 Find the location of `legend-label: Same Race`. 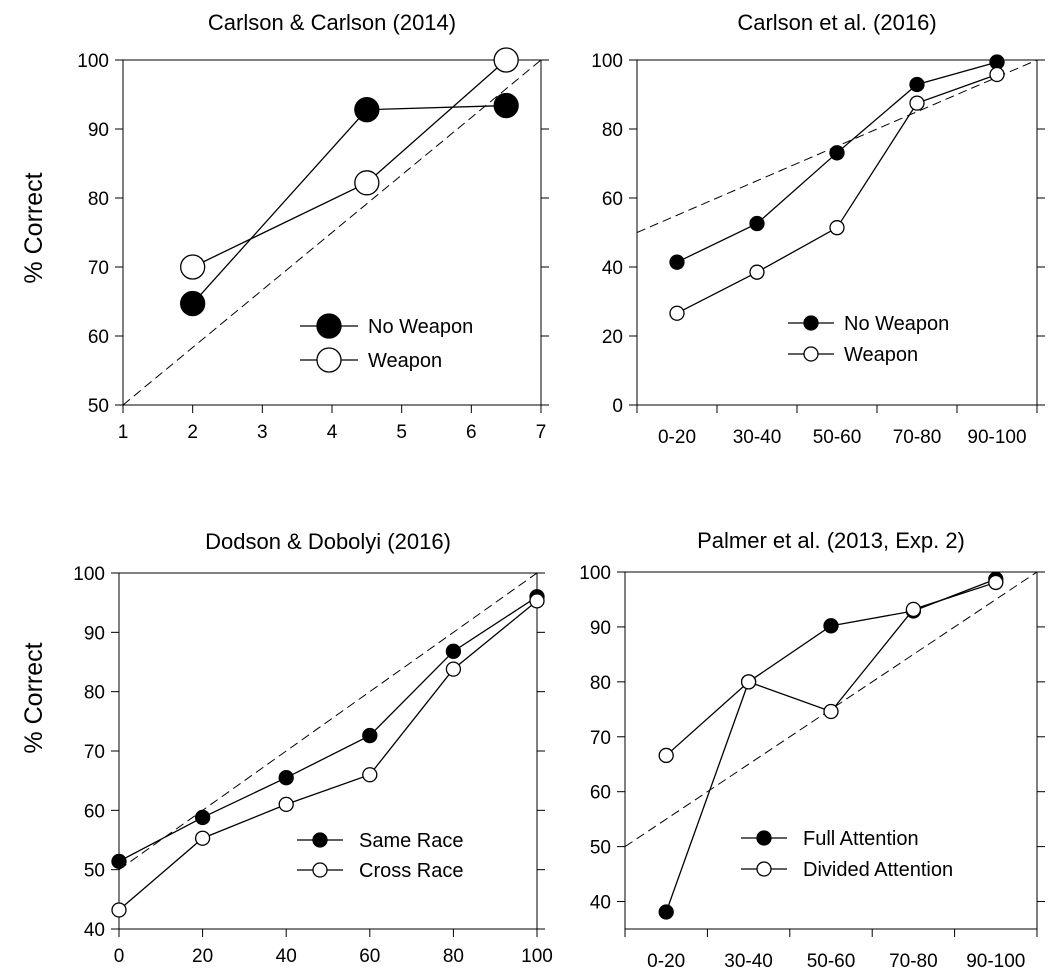

legend-label: Same Race is located at coordinates (411, 841).